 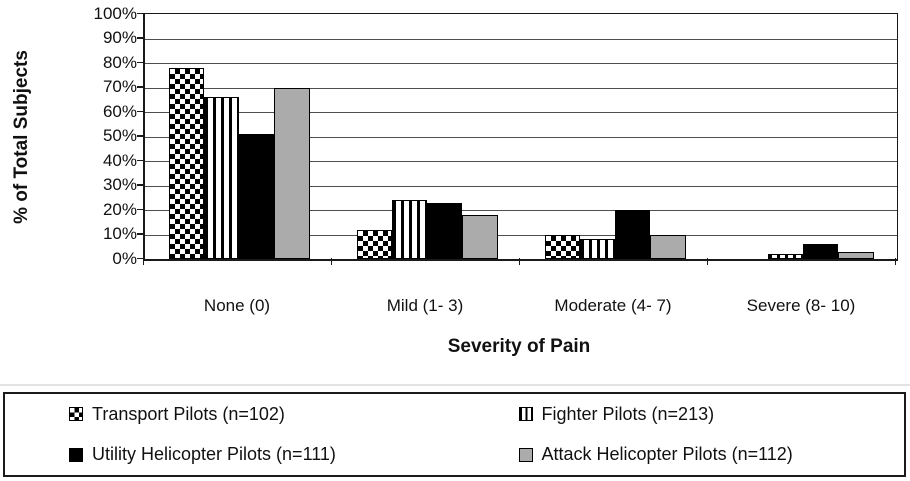 What do you see at coordinates (115, 13) in the screenshot?
I see `y-tick-label-100: 100%` at bounding box center [115, 13].